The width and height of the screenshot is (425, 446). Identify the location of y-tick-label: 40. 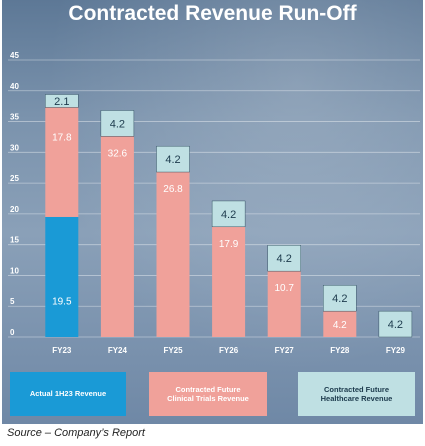
(14, 86).